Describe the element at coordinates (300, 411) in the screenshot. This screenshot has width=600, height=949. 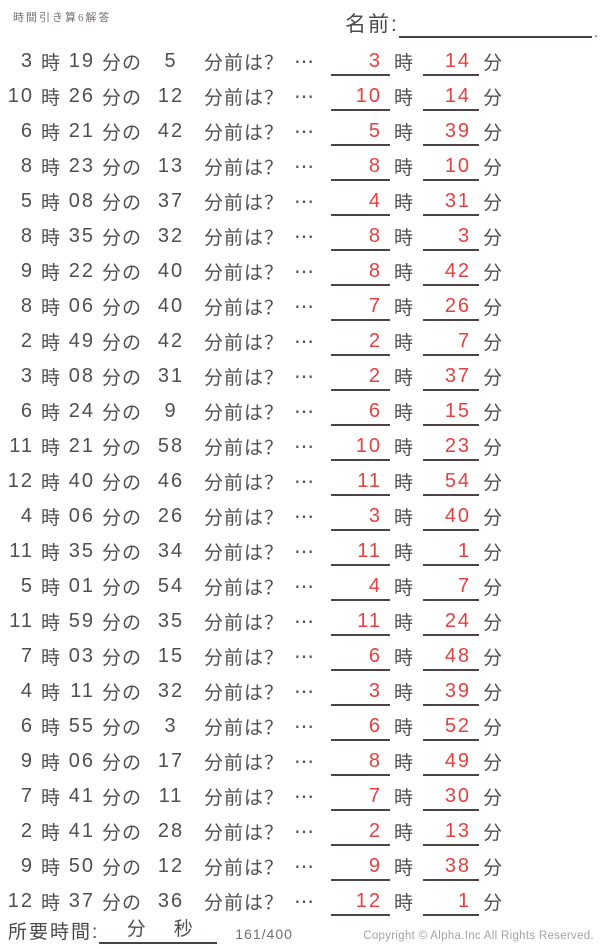
I see `problem-row: 6 時 24 分の 9 分前は？ ⋯ 6 時 15 分` at that location.